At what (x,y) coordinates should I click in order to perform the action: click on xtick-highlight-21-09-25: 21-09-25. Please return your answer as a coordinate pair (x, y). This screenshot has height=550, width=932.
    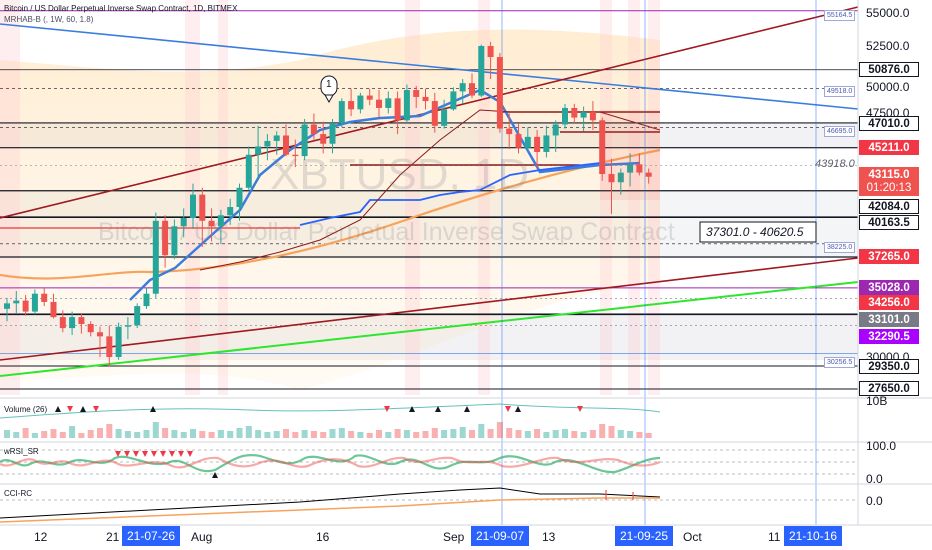
    Looking at the image, I should click on (644, 536).